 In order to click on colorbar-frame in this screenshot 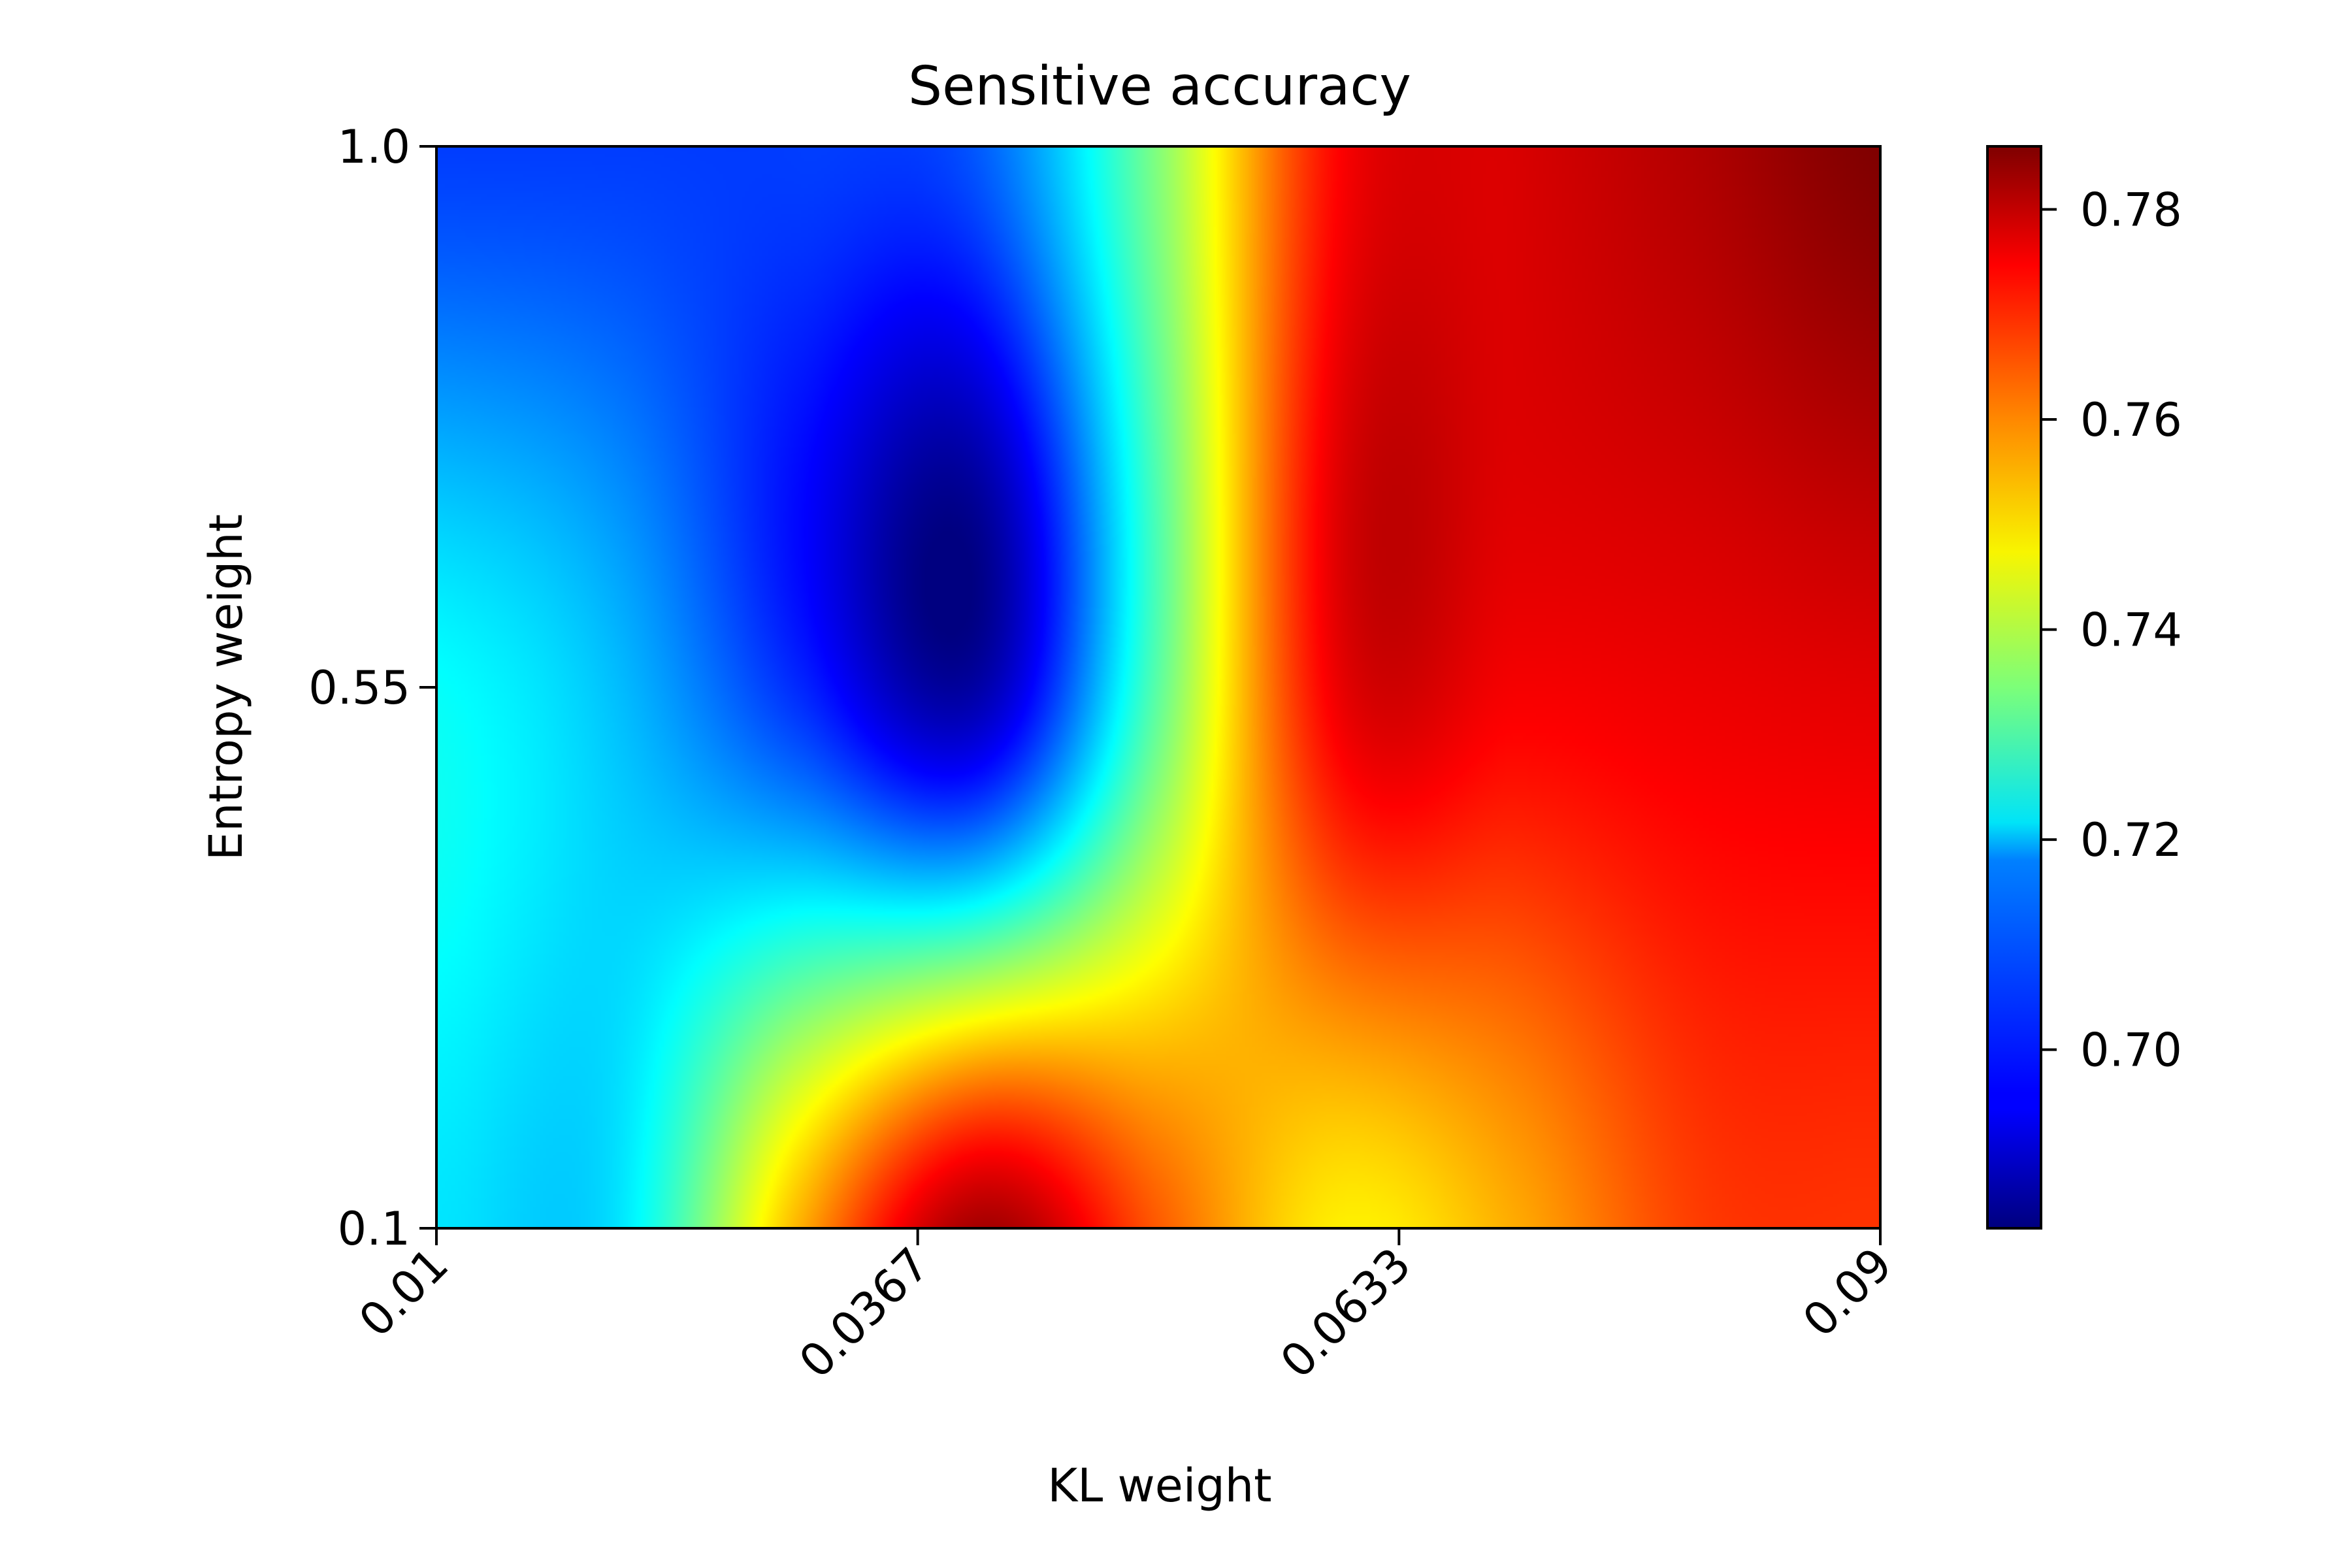, I will do `click(2014, 687)`.